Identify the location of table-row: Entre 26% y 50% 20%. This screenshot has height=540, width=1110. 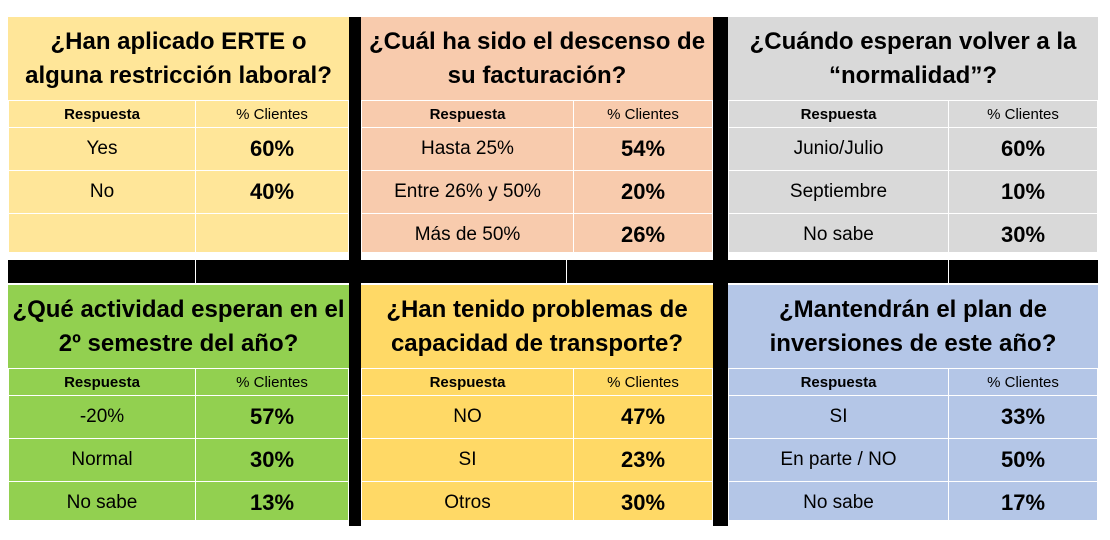
(537, 192).